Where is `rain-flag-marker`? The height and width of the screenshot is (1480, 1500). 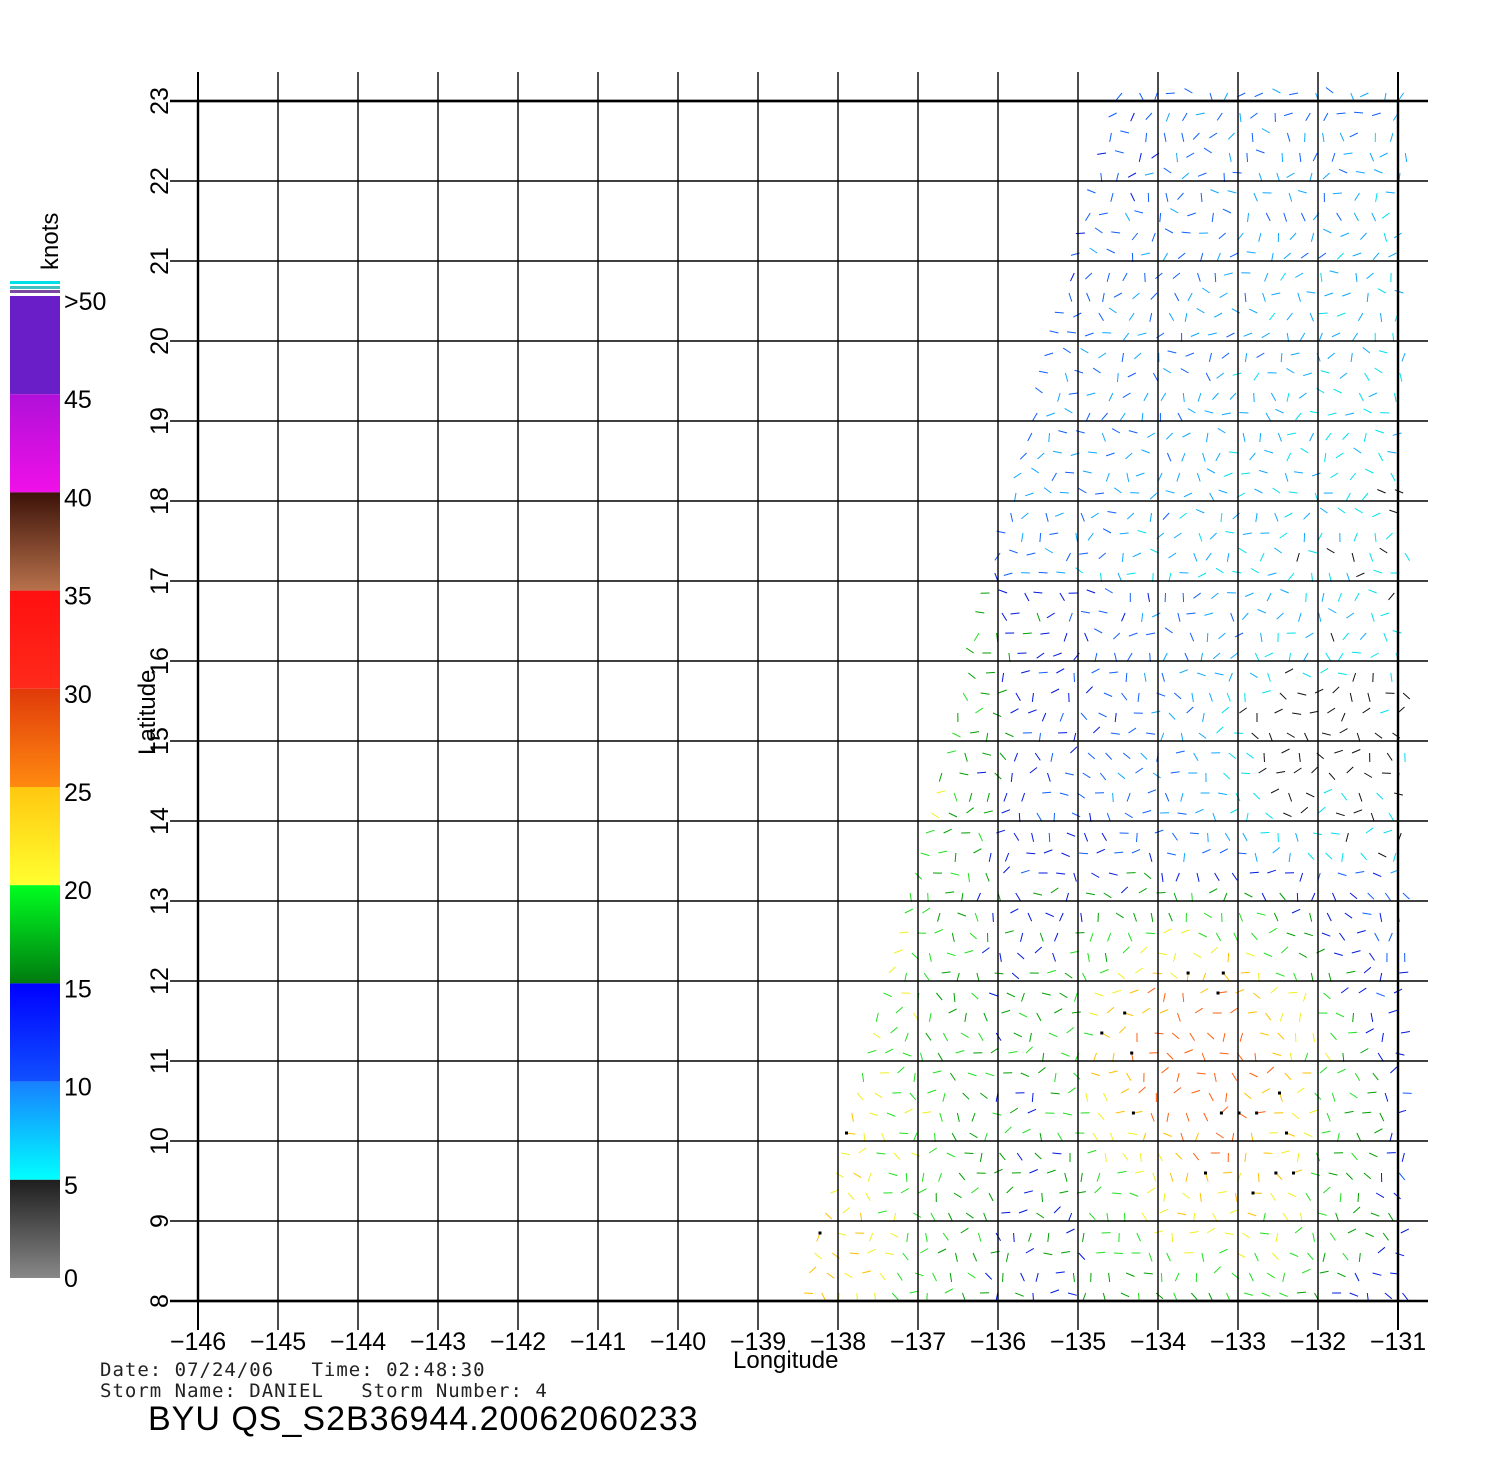 rain-flag-marker is located at coordinates (1221, 1113).